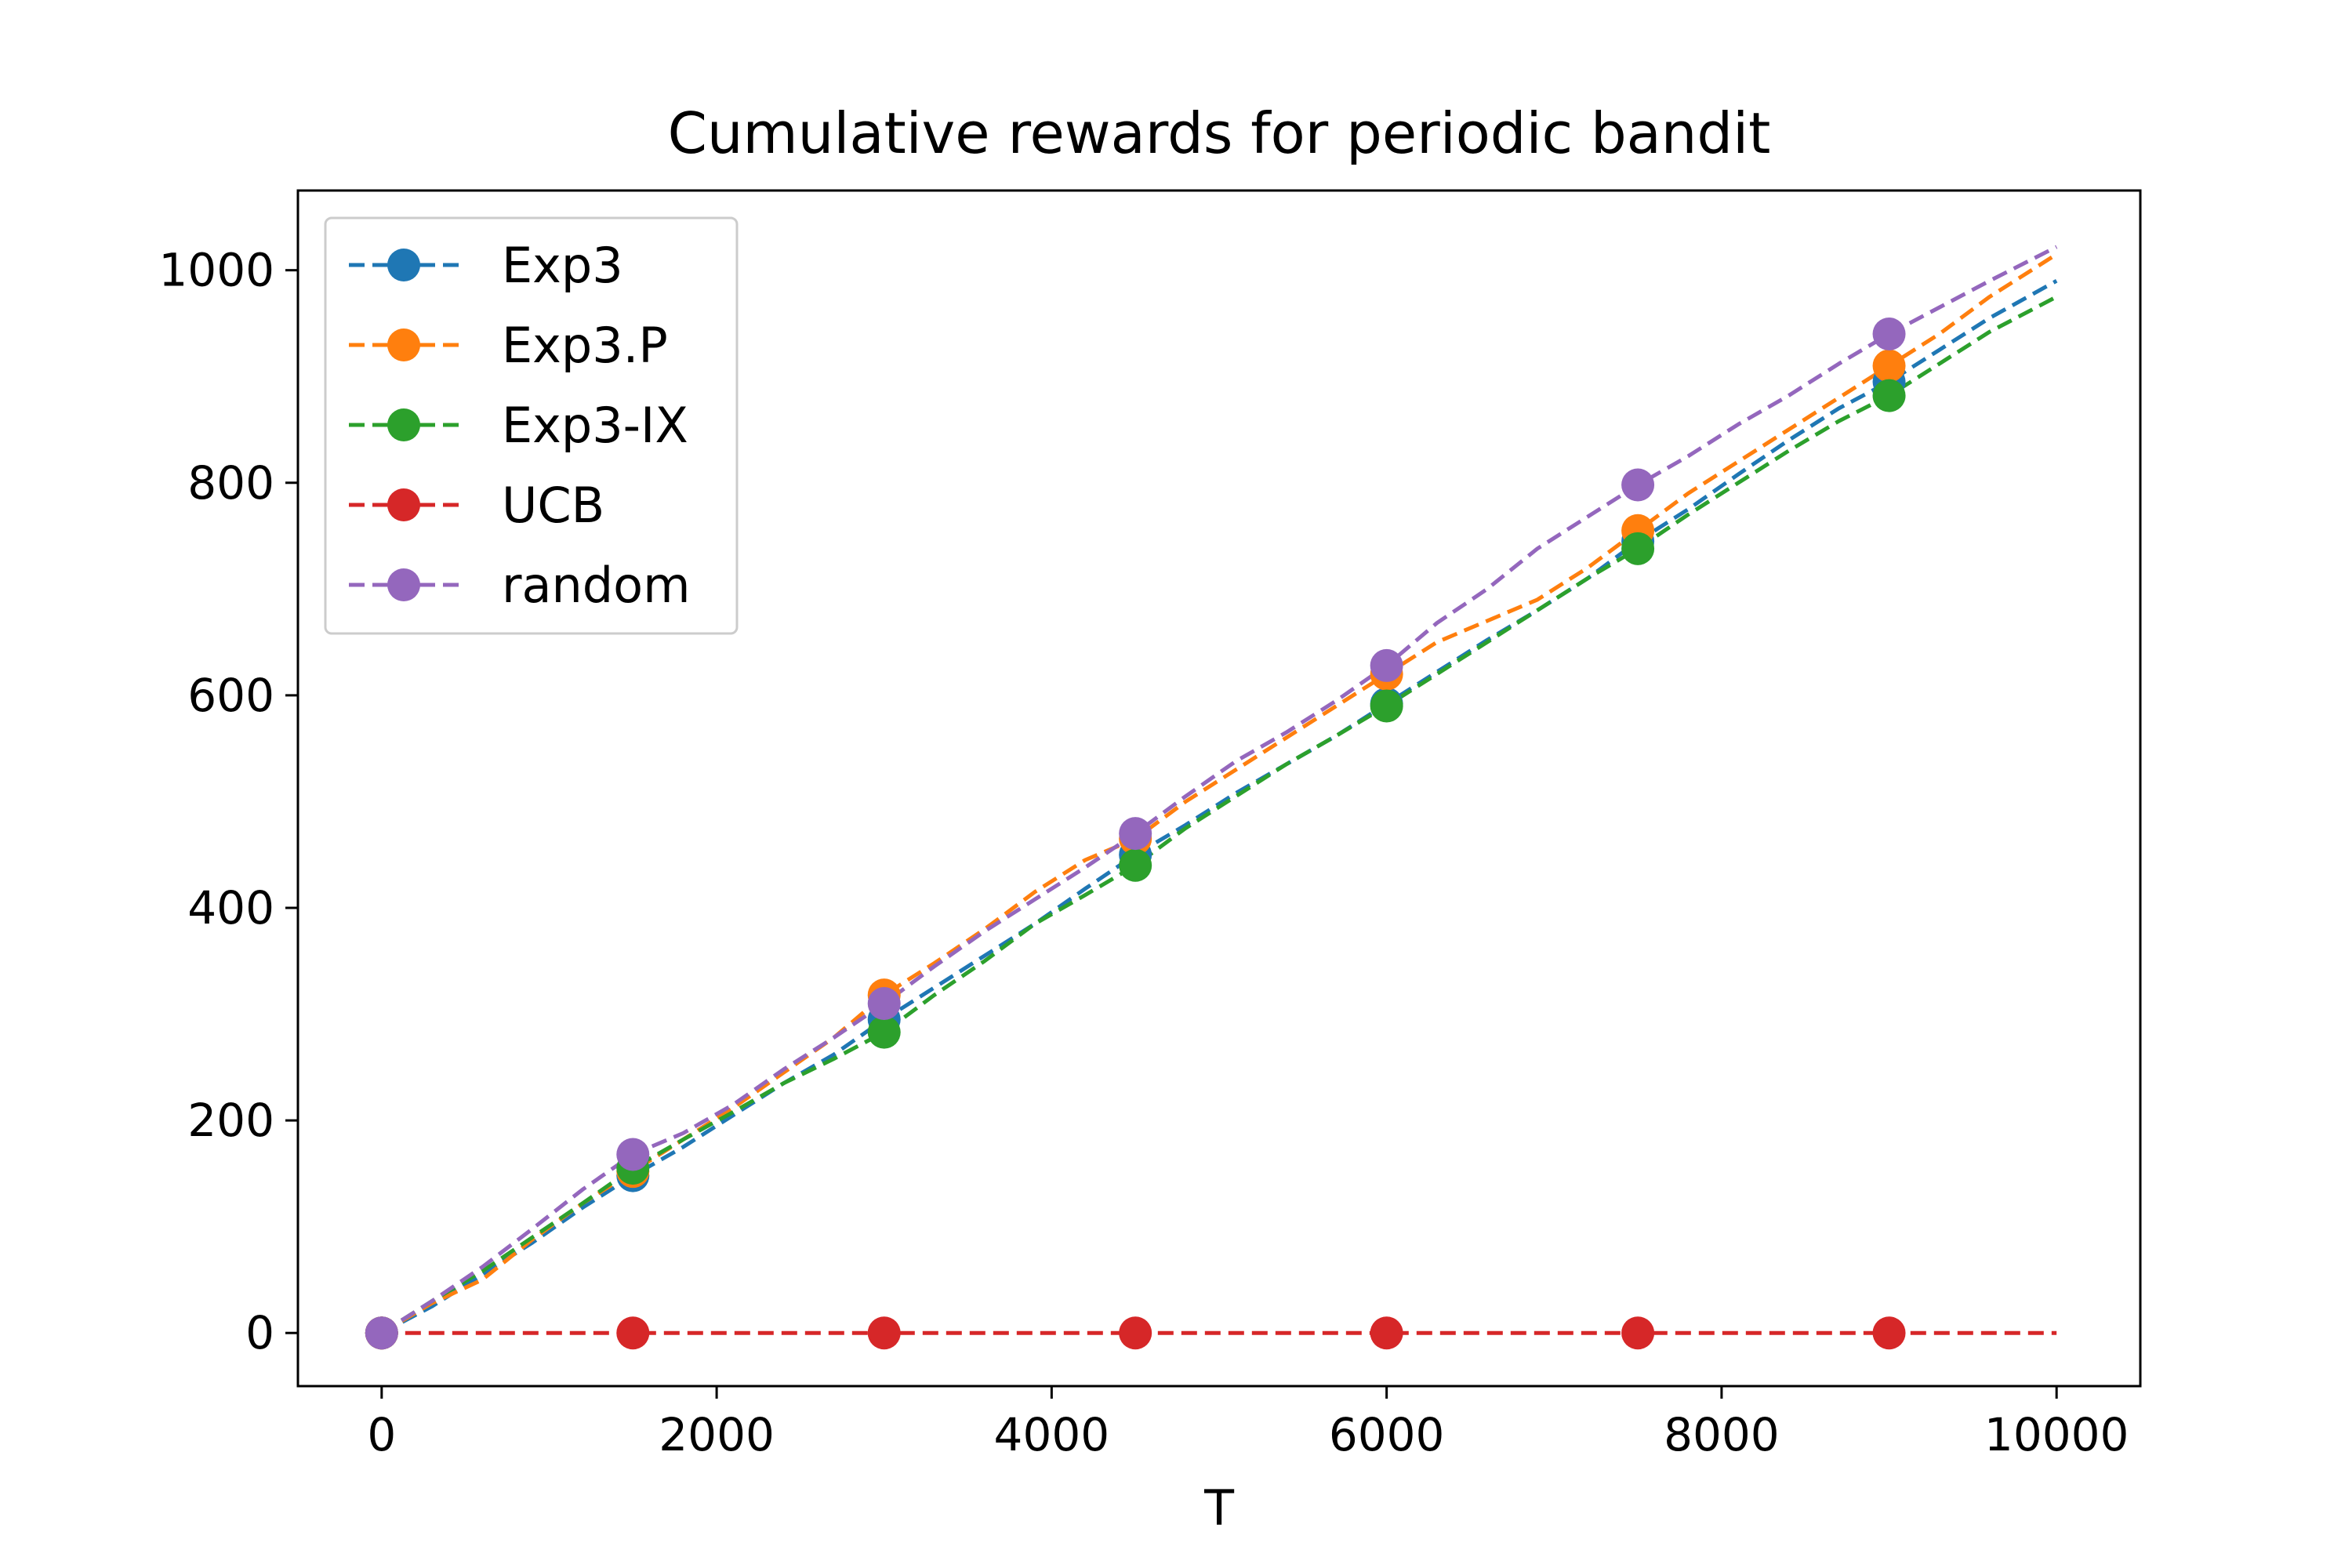  Describe the element at coordinates (717, 1434) in the screenshot. I see `x-tick-label: 2000` at that location.